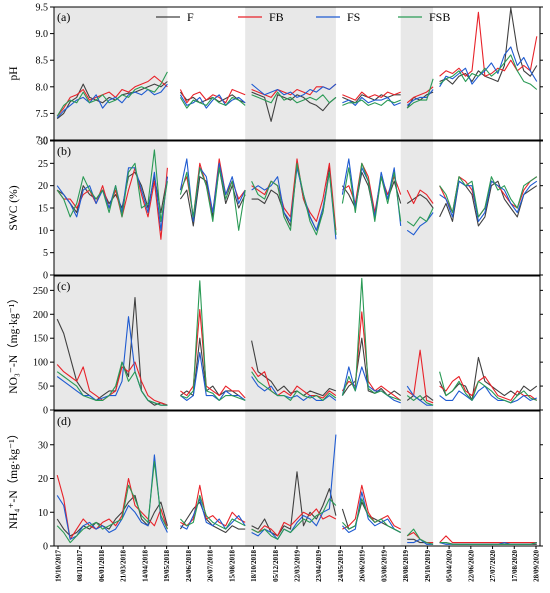  Describe the element at coordinates (40, 363) in the screenshot. I see `y-tick-label: 100` at that location.